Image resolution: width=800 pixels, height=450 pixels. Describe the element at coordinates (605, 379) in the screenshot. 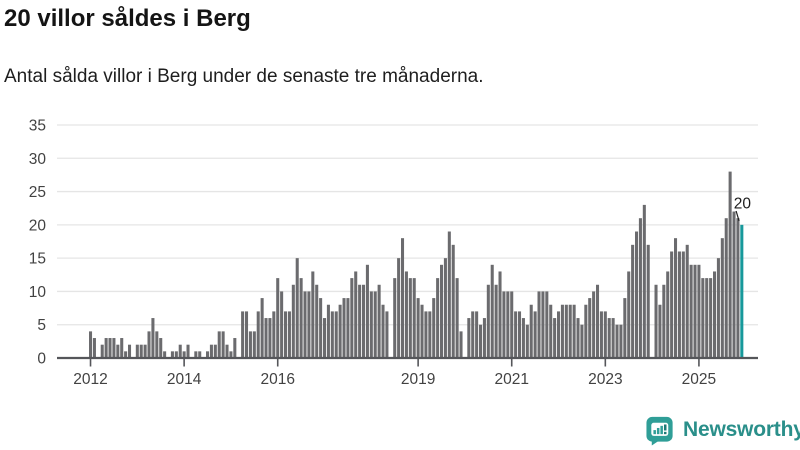

I see `x-axis-tick-label: 2023` at that location.